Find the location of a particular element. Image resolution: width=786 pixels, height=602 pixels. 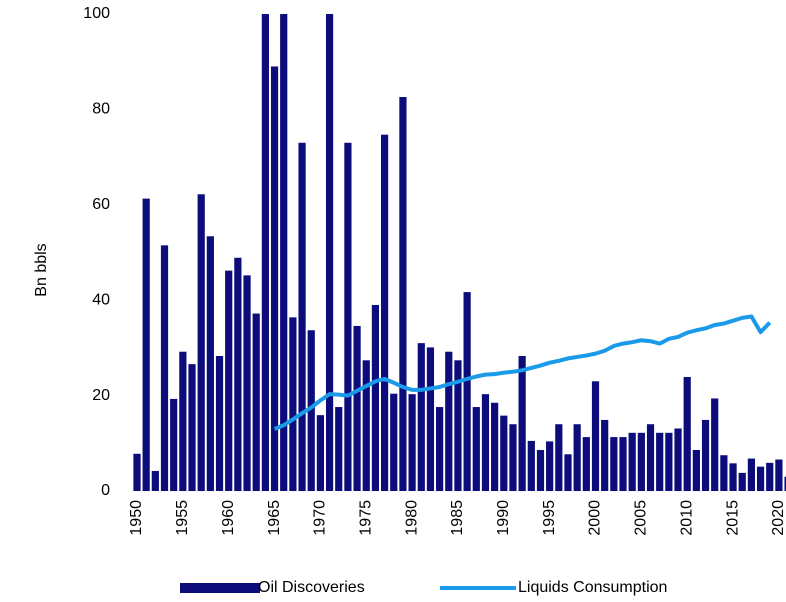

x-tick-label: 2020 is located at coordinates (778, 518).